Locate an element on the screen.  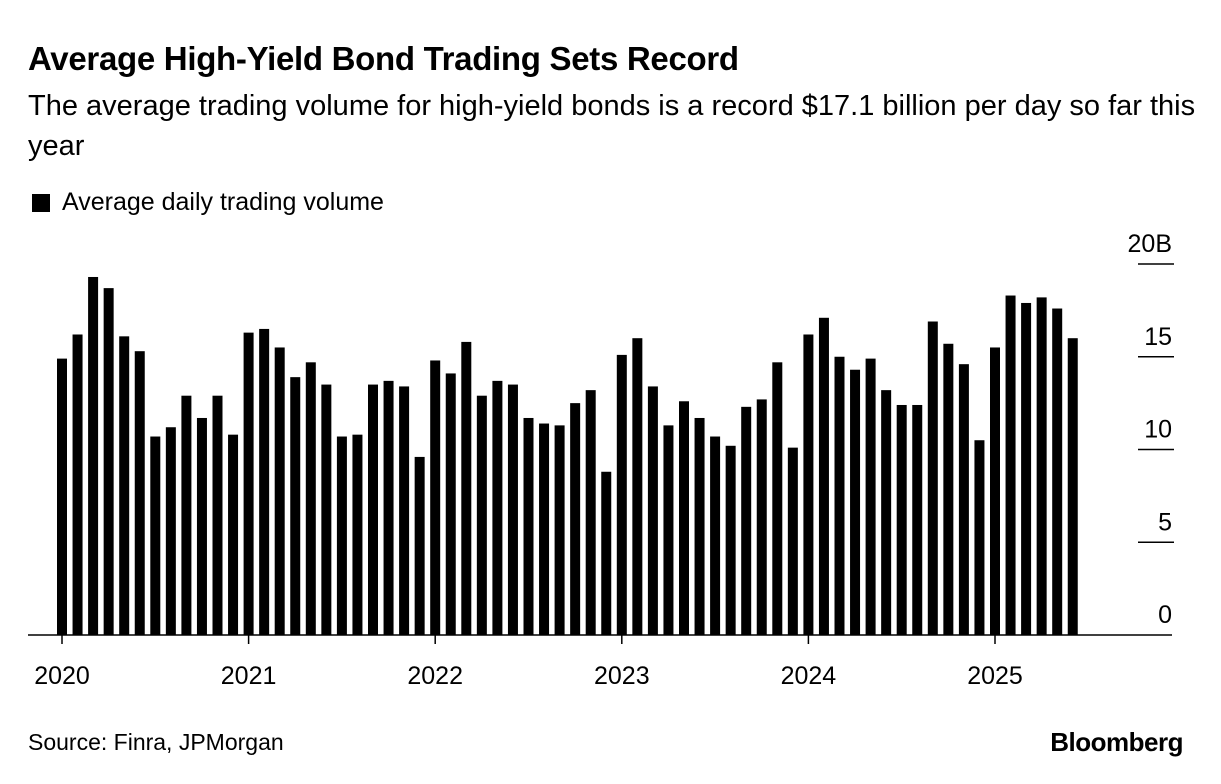
x-tick-label: 2021 is located at coordinates (249, 676).